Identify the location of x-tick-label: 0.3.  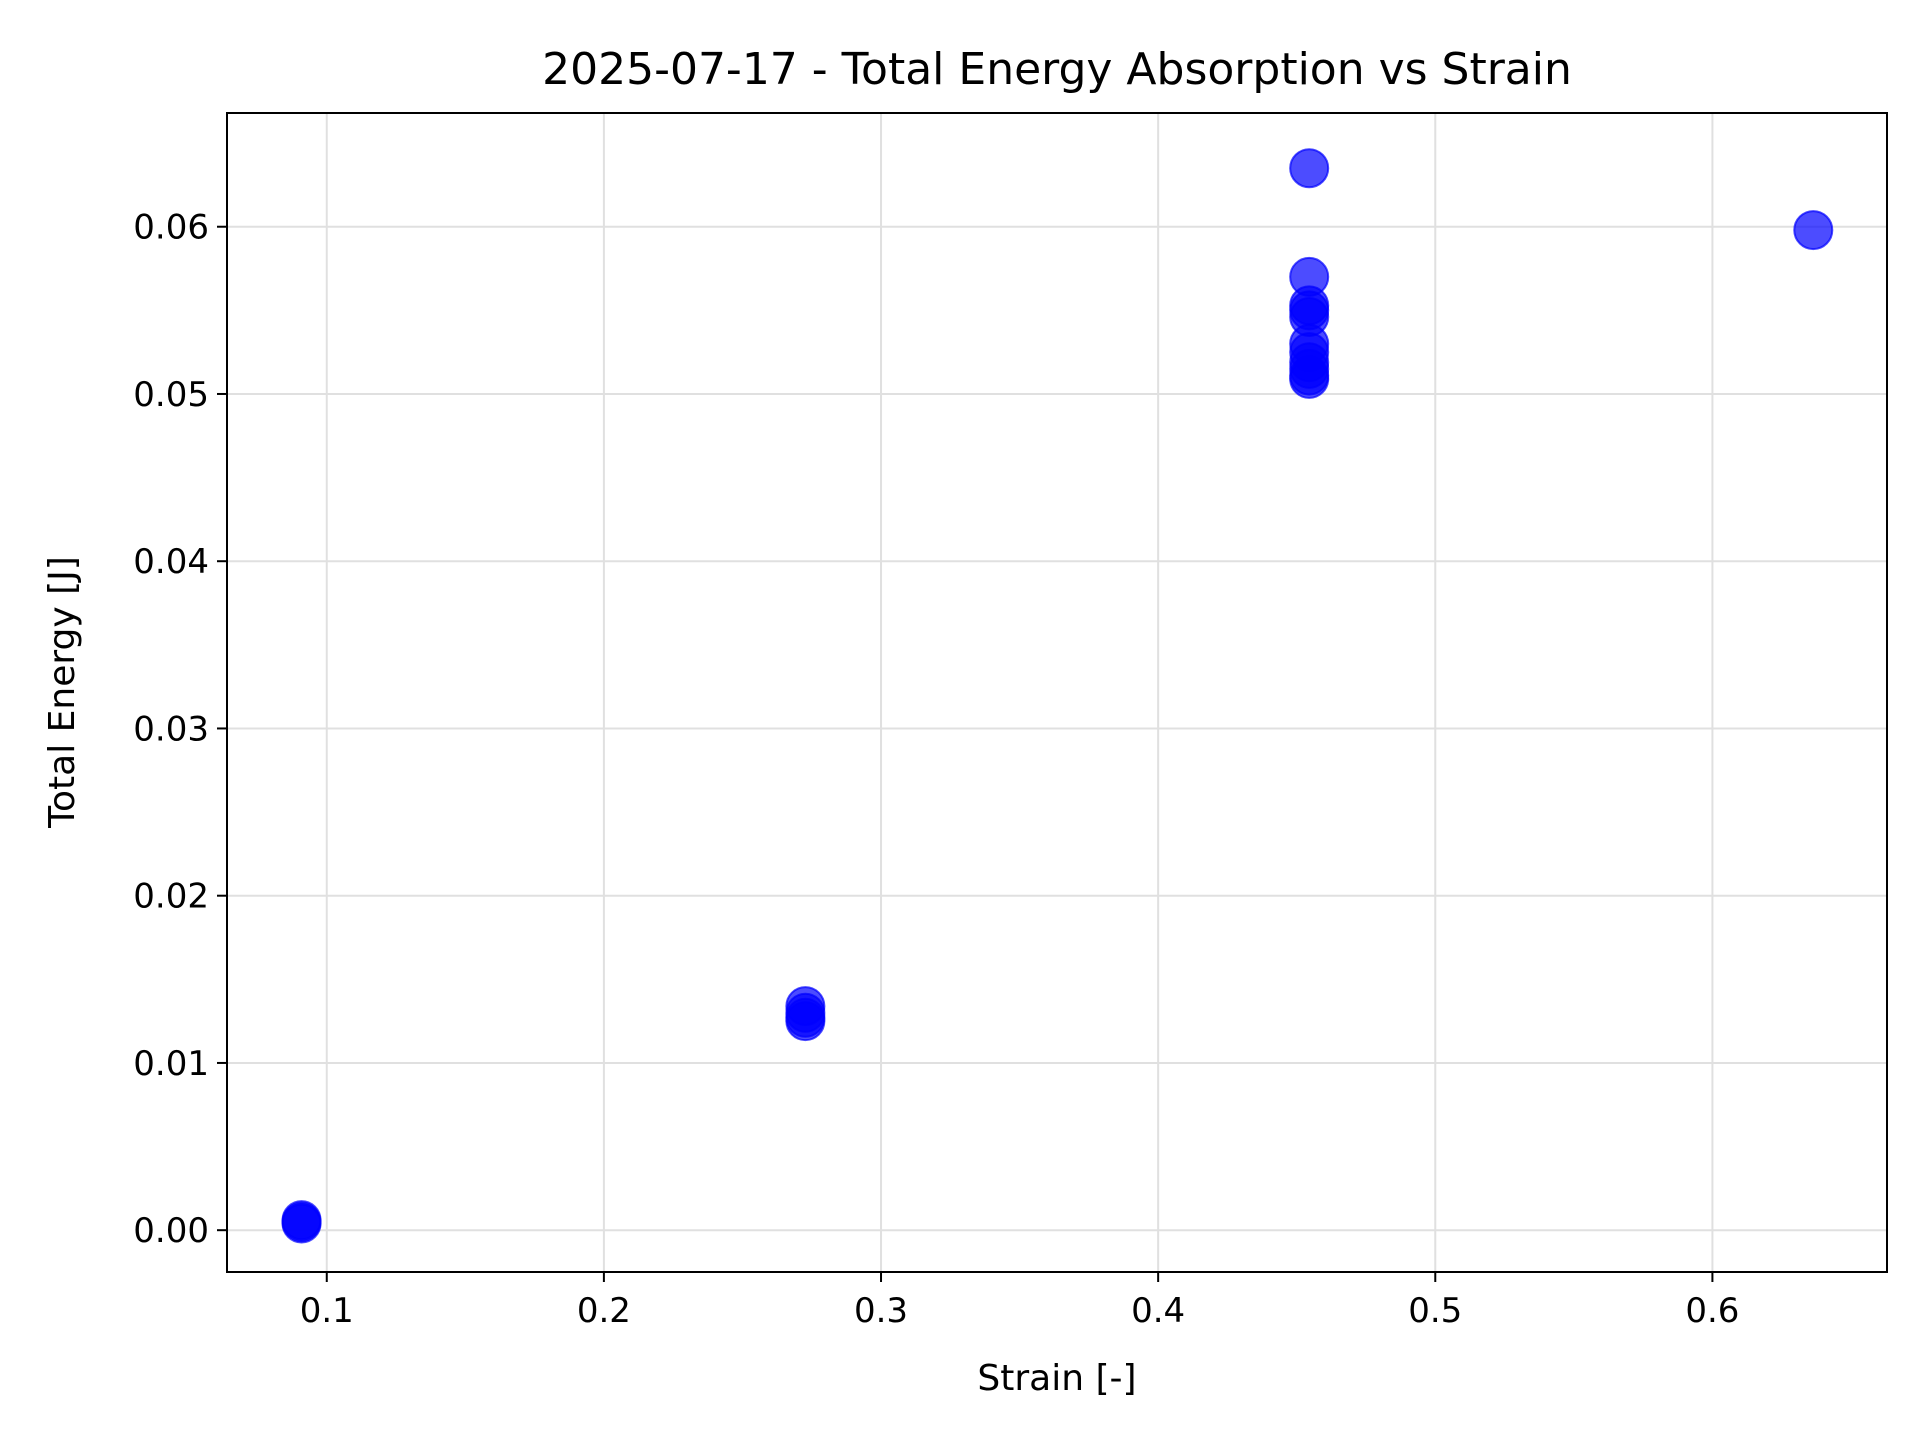
(881, 1311).